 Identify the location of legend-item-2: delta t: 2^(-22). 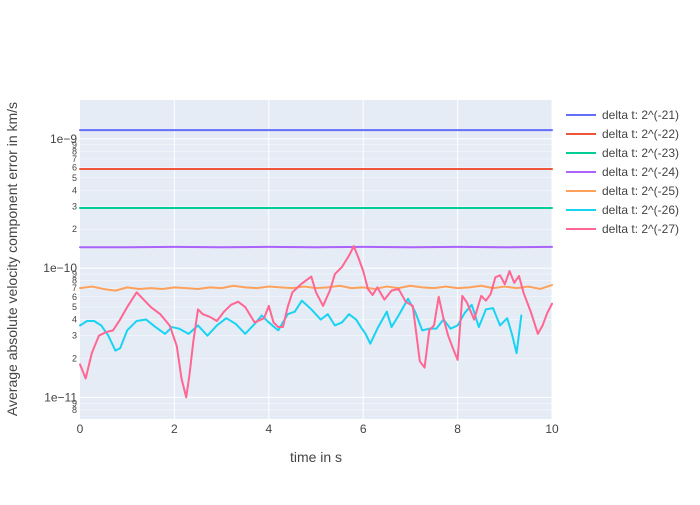
(622, 134).